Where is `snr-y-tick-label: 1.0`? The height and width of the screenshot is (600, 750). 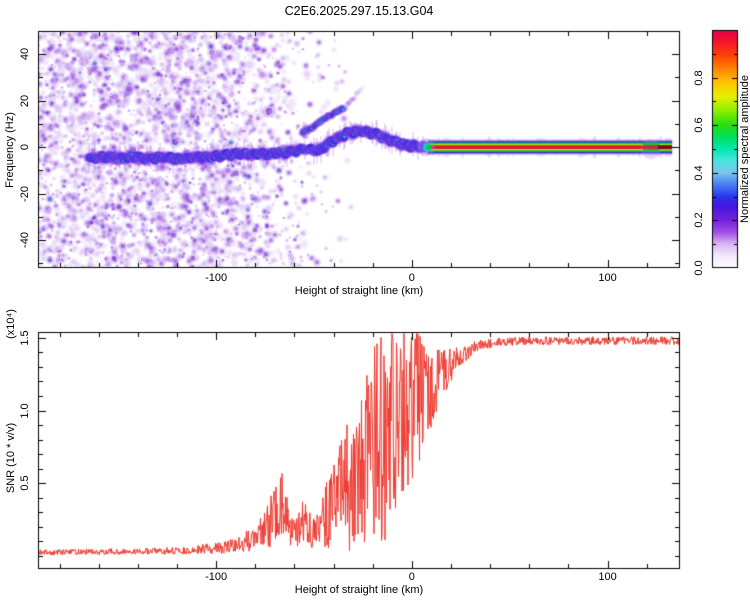 snr-y-tick-label: 1.0 is located at coordinates (25, 410).